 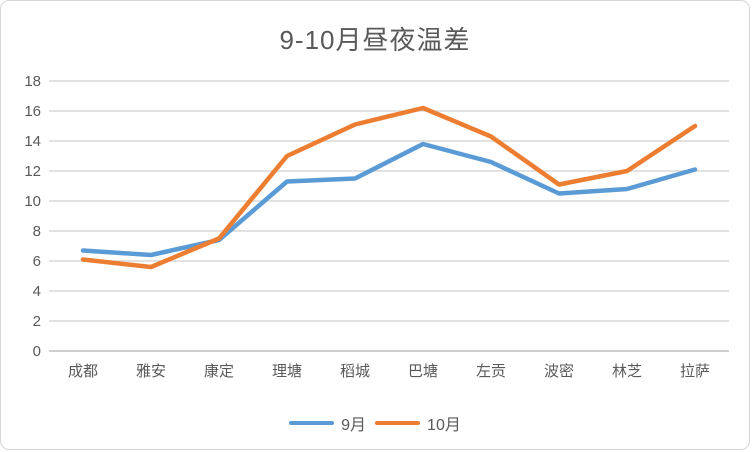 I want to click on y-axis-tick-label: 6, so click(x=37, y=261).